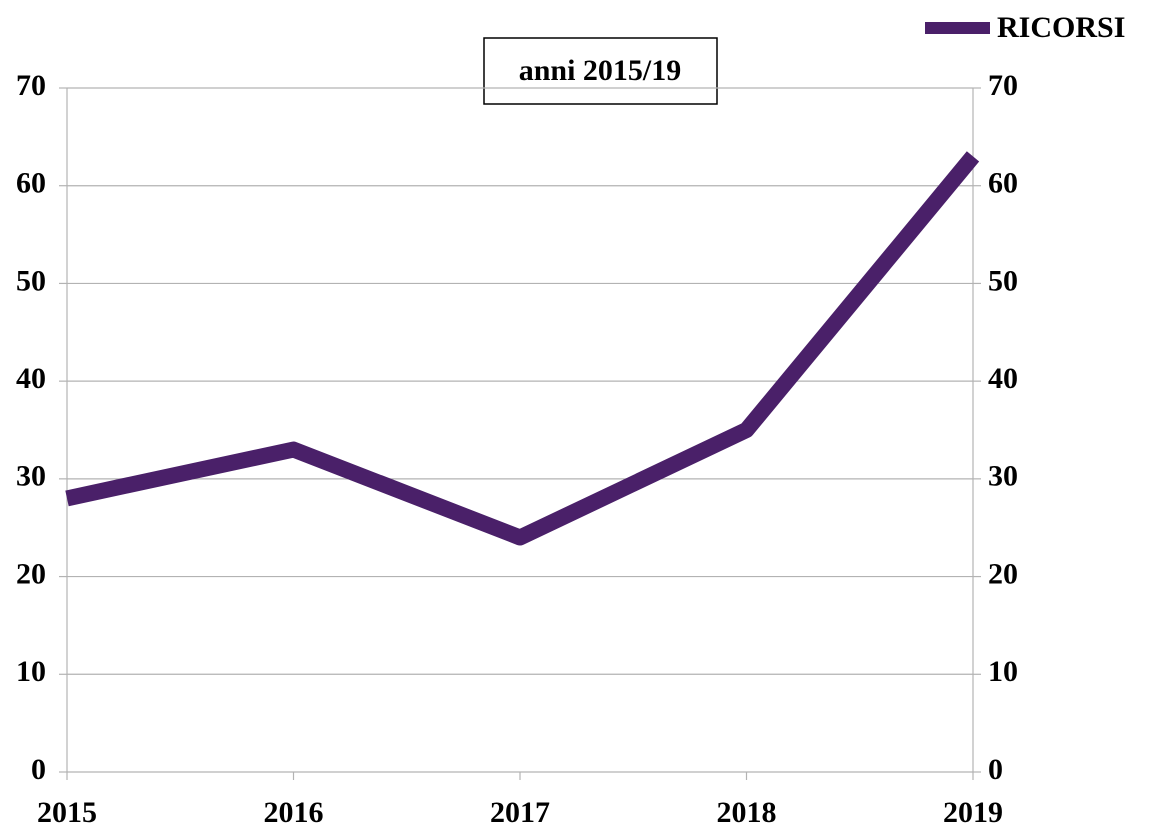  I want to click on y2-tick-label: 60, so click(1003, 183).